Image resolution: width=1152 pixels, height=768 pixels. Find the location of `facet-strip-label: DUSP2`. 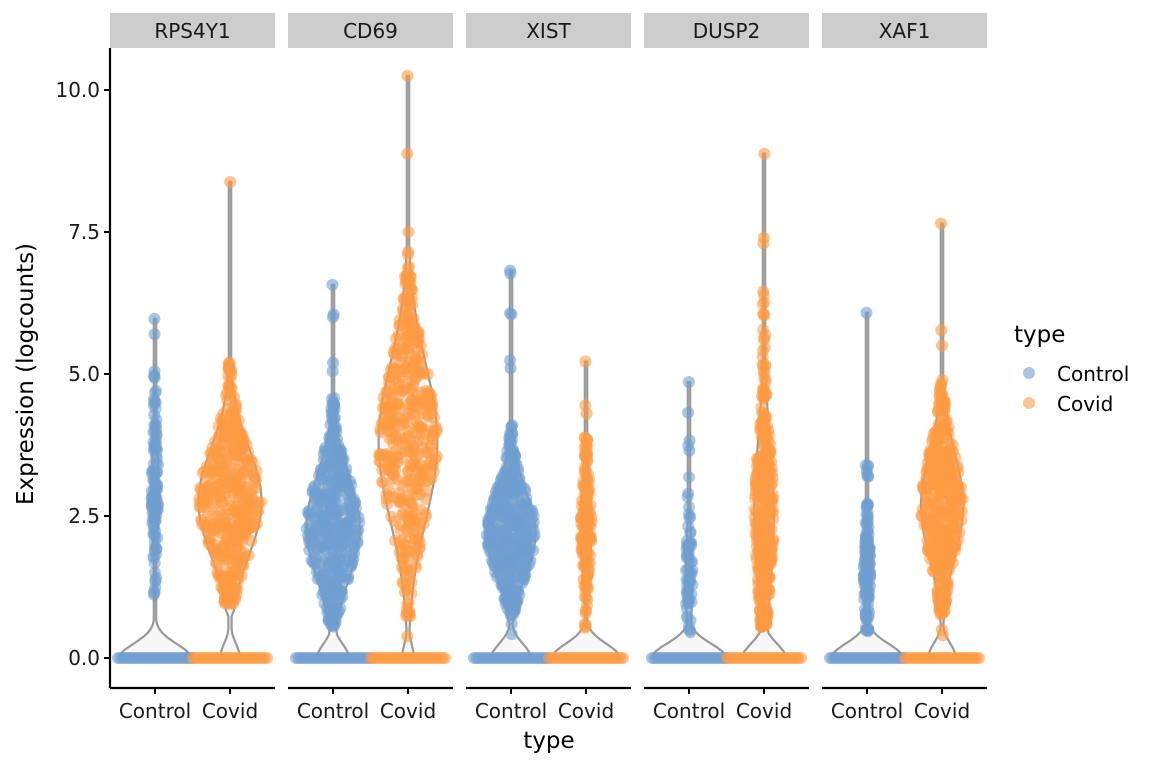

facet-strip-label: DUSP2 is located at coordinates (727, 31).